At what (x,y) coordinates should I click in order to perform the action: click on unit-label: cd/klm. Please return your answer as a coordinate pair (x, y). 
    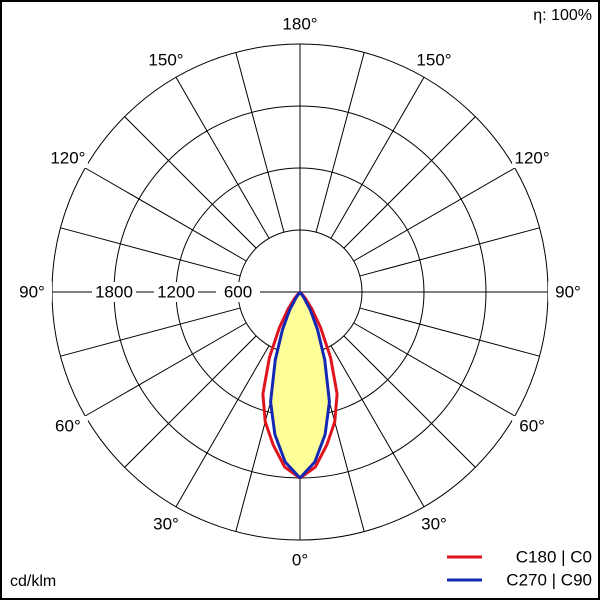
    Looking at the image, I should click on (33, 581).